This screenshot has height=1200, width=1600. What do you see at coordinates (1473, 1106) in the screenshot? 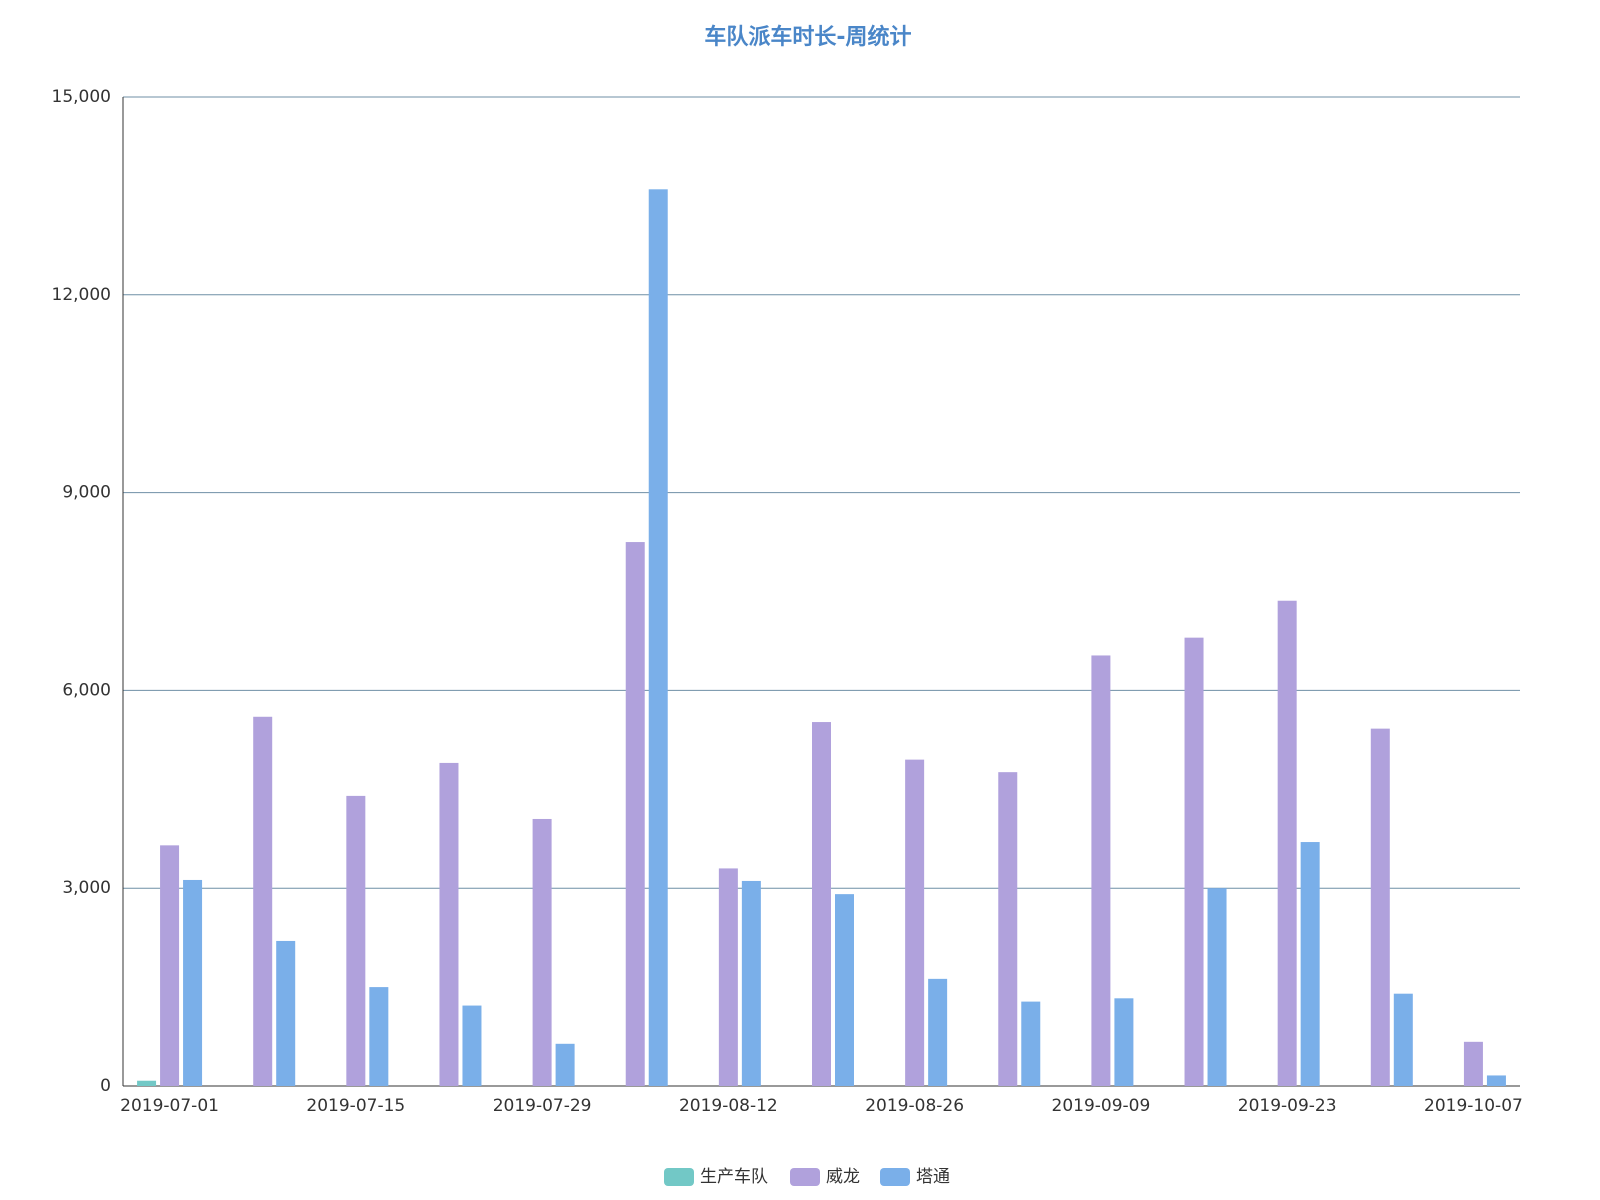
I see `x-tick-label: 2019-10-07` at bounding box center [1473, 1106].